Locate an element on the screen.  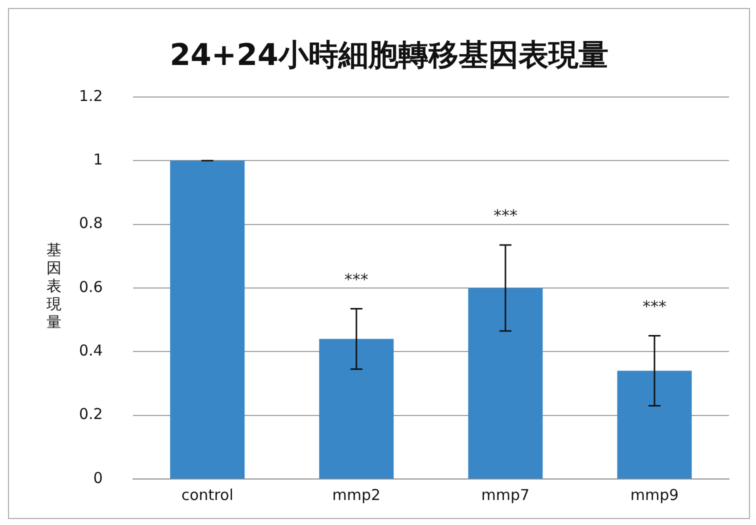
y-tick-label: 1 is located at coordinates (98, 159).